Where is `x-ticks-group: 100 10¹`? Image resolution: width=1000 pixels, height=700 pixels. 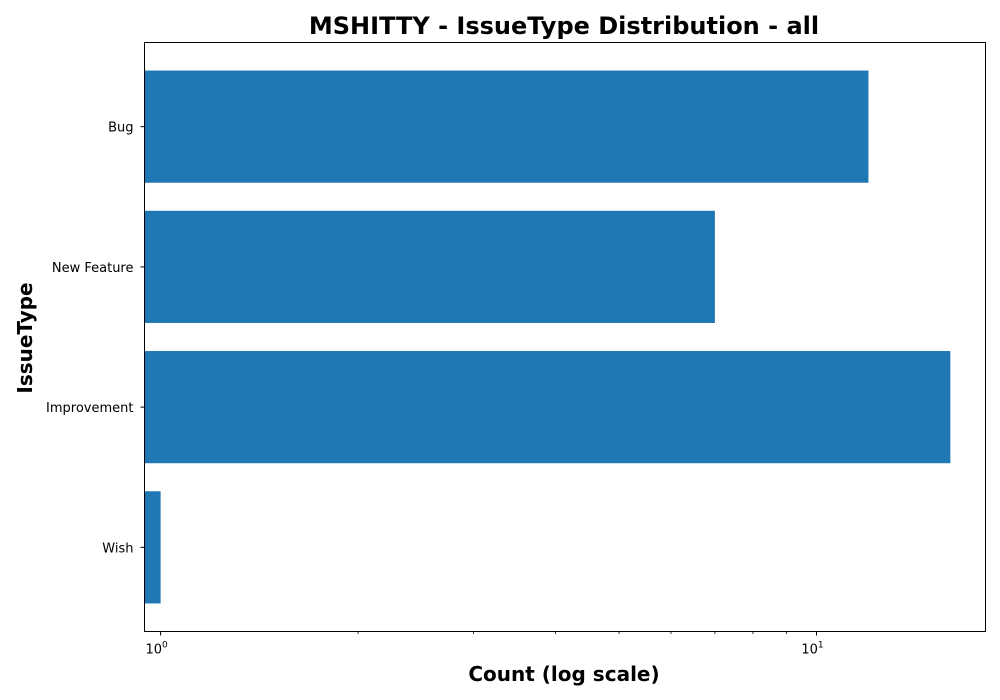 x-ticks-group: 100 10¹ is located at coordinates (484, 644).